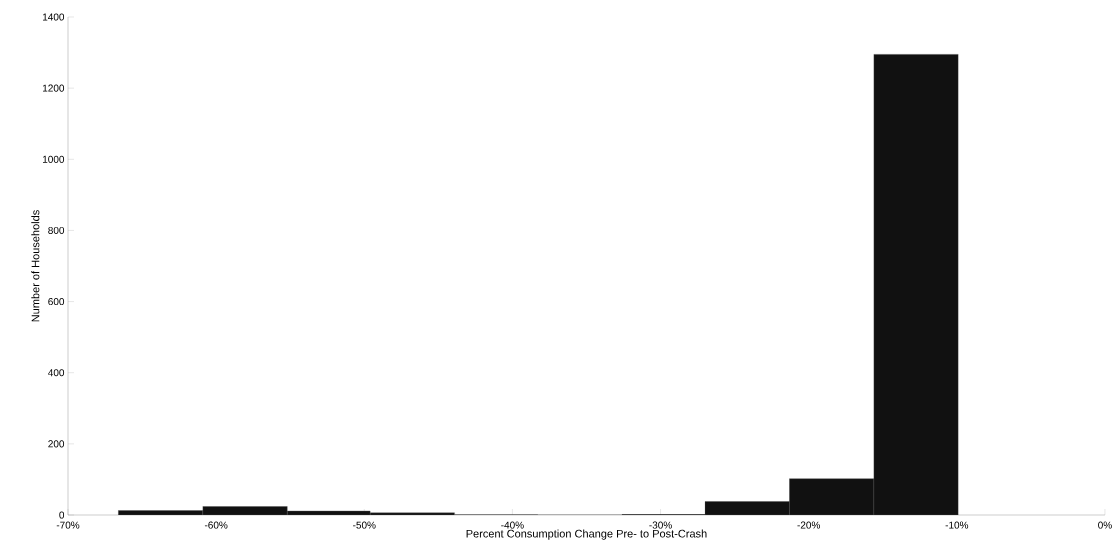 The width and height of the screenshot is (1115, 552). Describe the element at coordinates (660, 525) in the screenshot. I see `x-tick-label: -30%` at that location.